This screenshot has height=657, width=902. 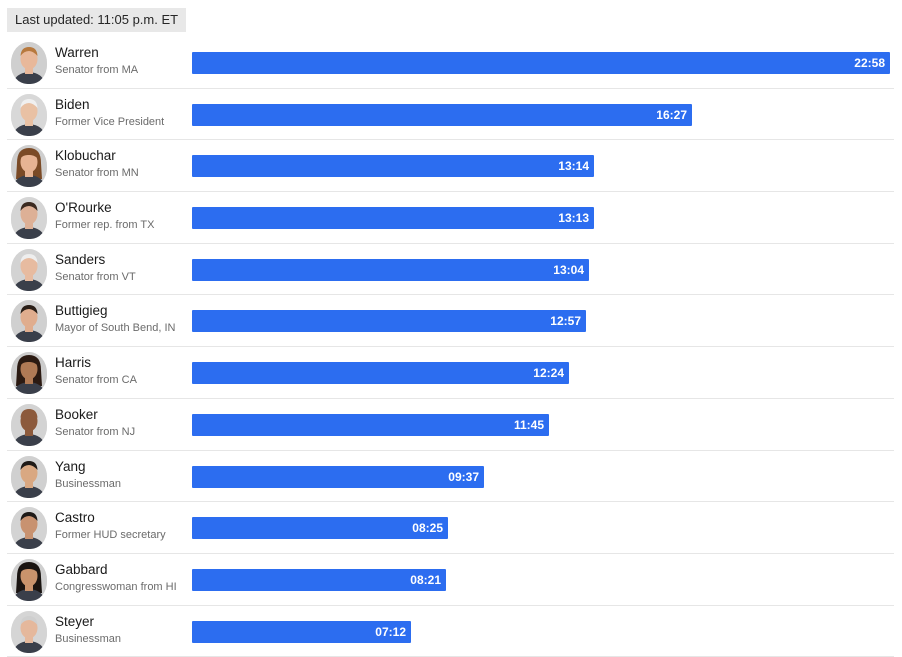 I want to click on speaking-time-bar: 12:57, so click(x=389, y=321).